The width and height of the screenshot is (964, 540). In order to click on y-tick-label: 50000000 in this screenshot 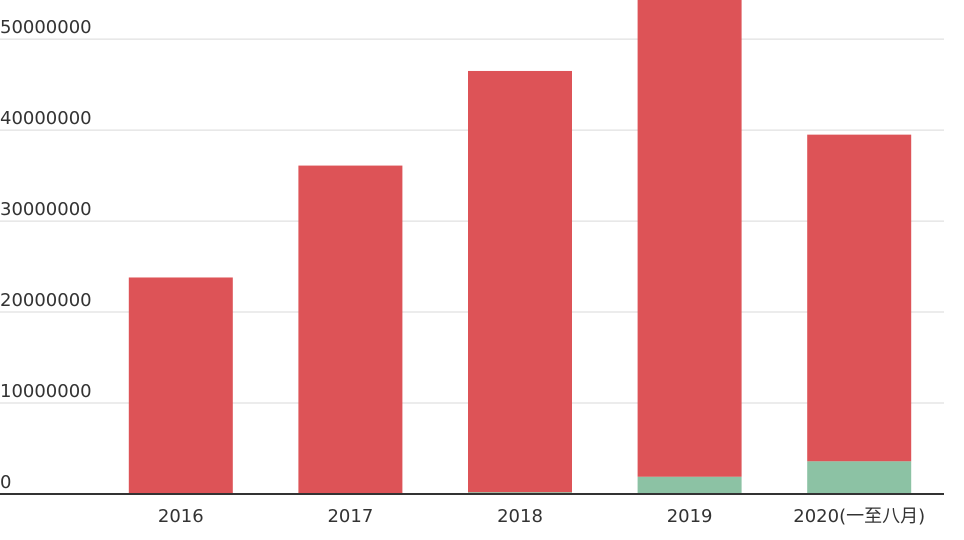, I will do `click(46, 27)`.